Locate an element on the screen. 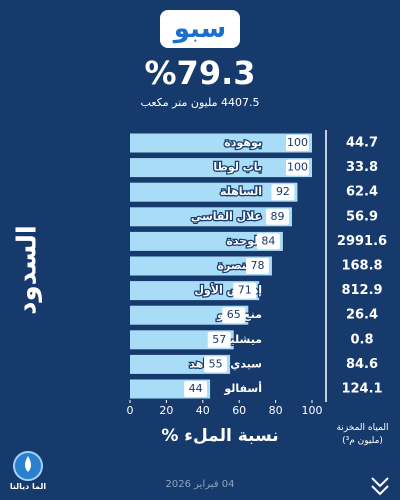 This screenshot has width=400, height=500. logo-drop is located at coordinates (28, 464).